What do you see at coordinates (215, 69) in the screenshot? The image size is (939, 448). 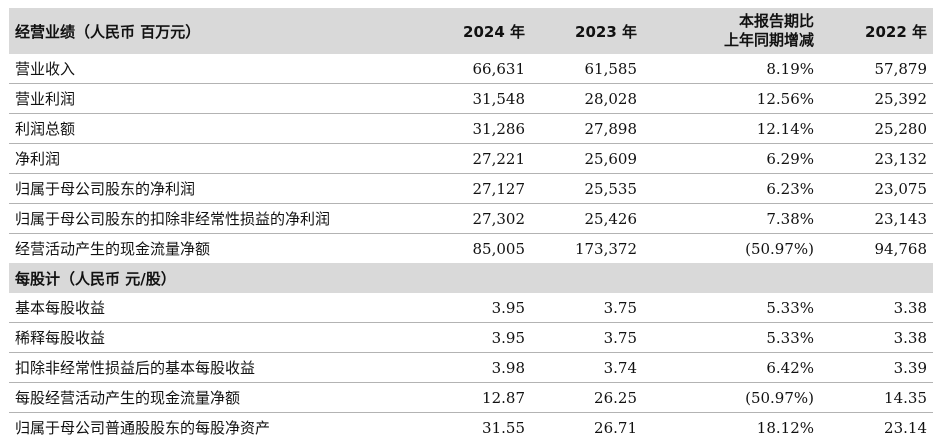 I see `row-label: 营业收入` at bounding box center [215, 69].